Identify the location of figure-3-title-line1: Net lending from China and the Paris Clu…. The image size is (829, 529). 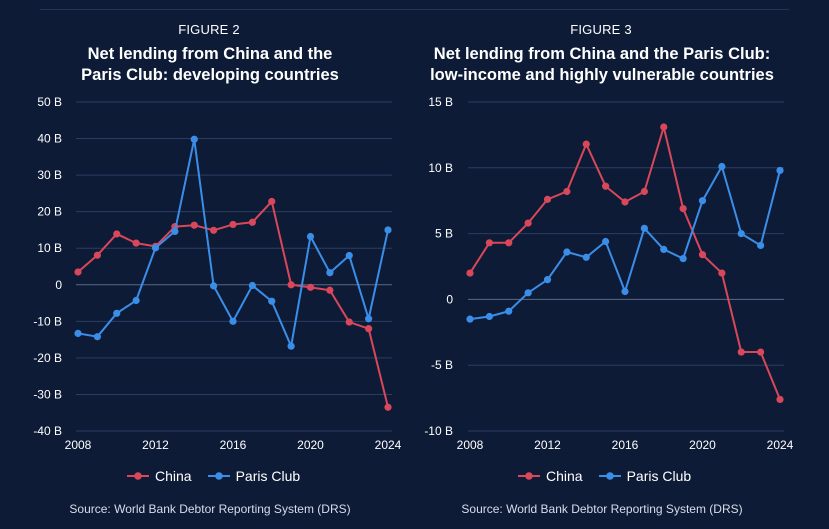
(602, 54).